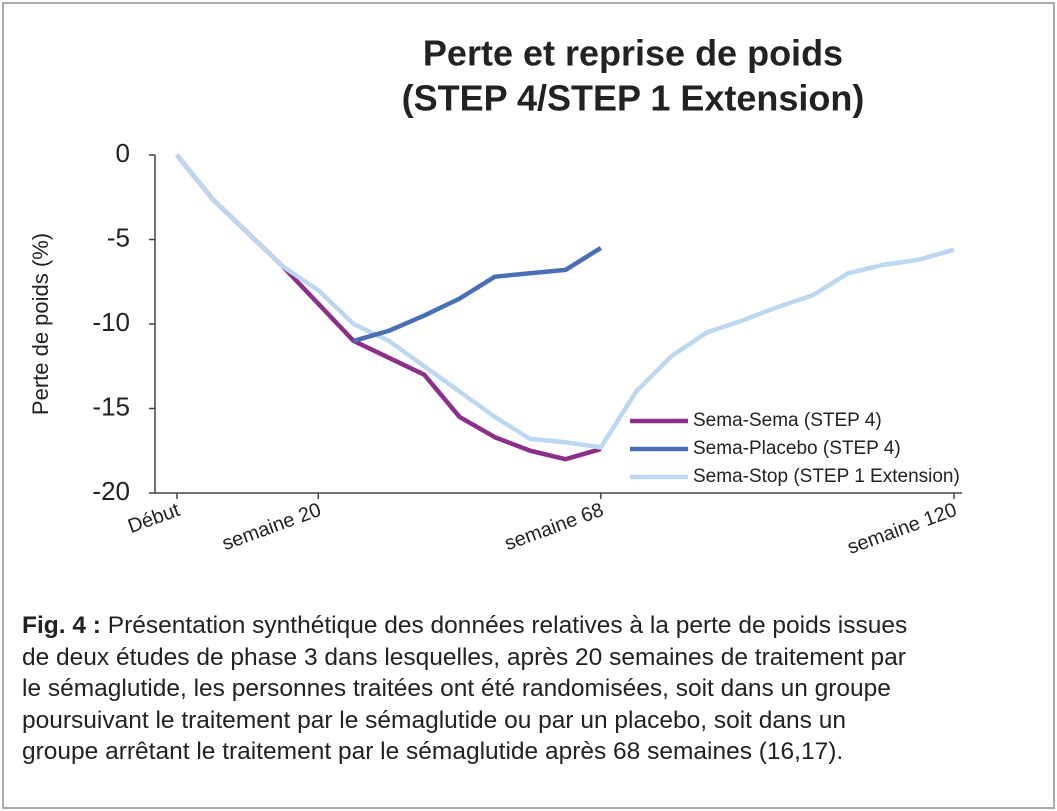 Image resolution: width=1057 pixels, height=811 pixels. I want to click on y-tick-label: 0, so click(123, 153).